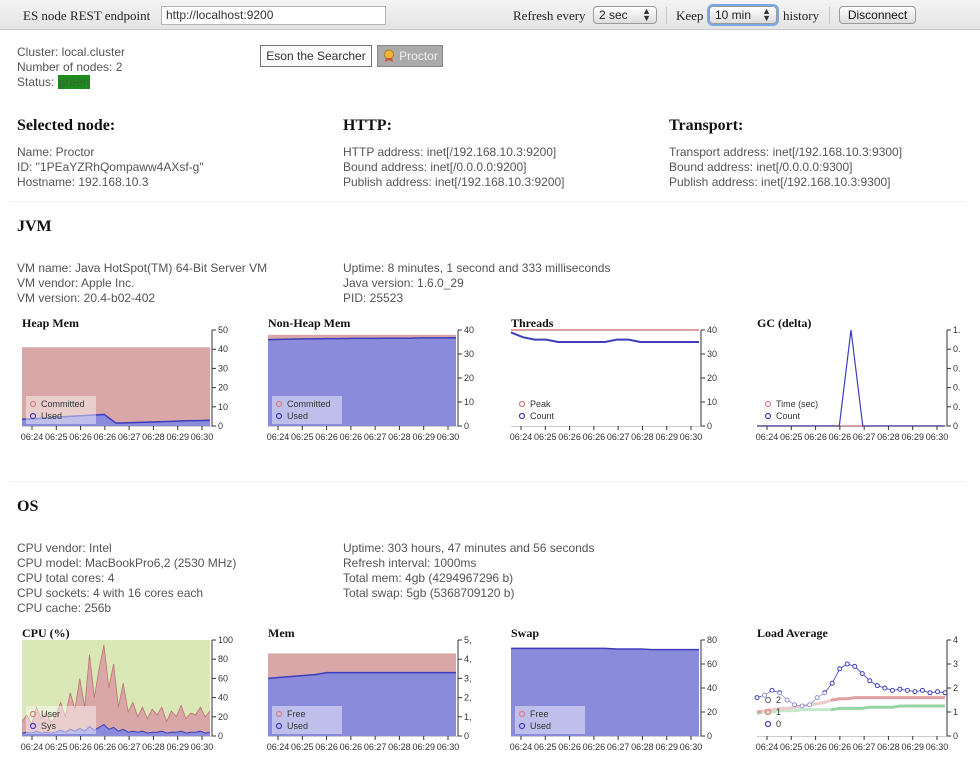  I want to click on keep-label: Keep, so click(690, 15).